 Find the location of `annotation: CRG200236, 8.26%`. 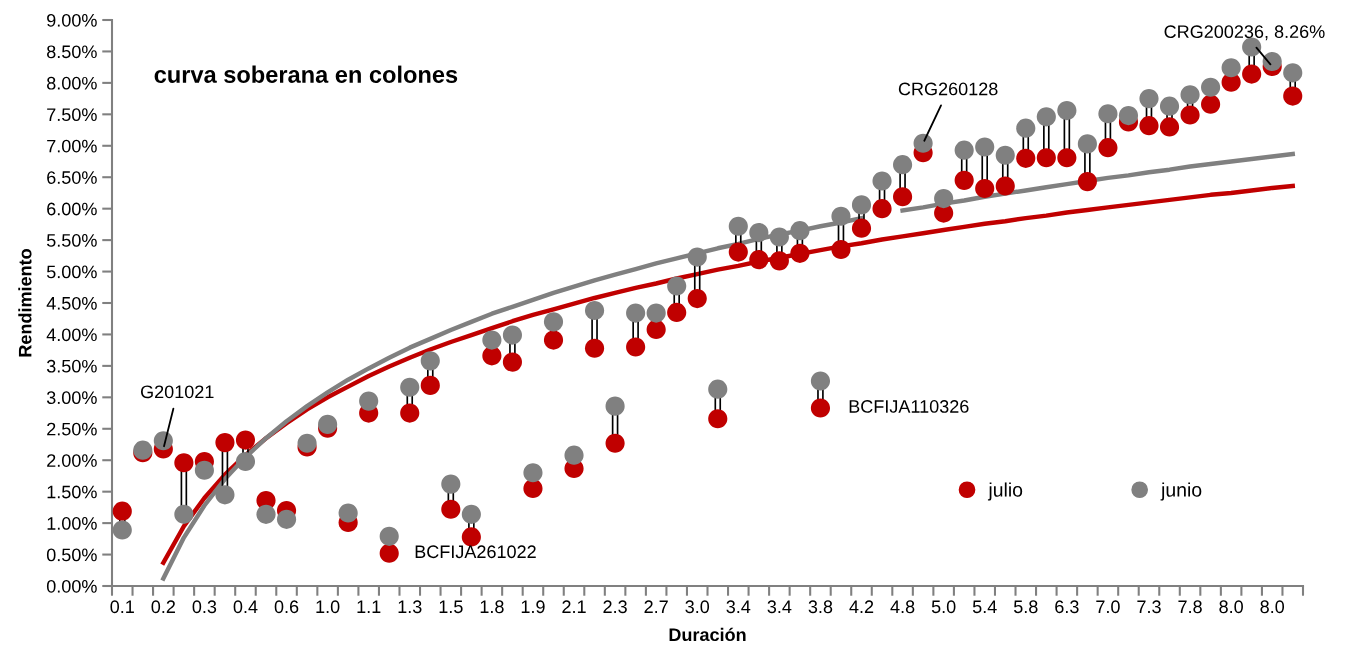

annotation: CRG200236, 8.26% is located at coordinates (1244, 33).